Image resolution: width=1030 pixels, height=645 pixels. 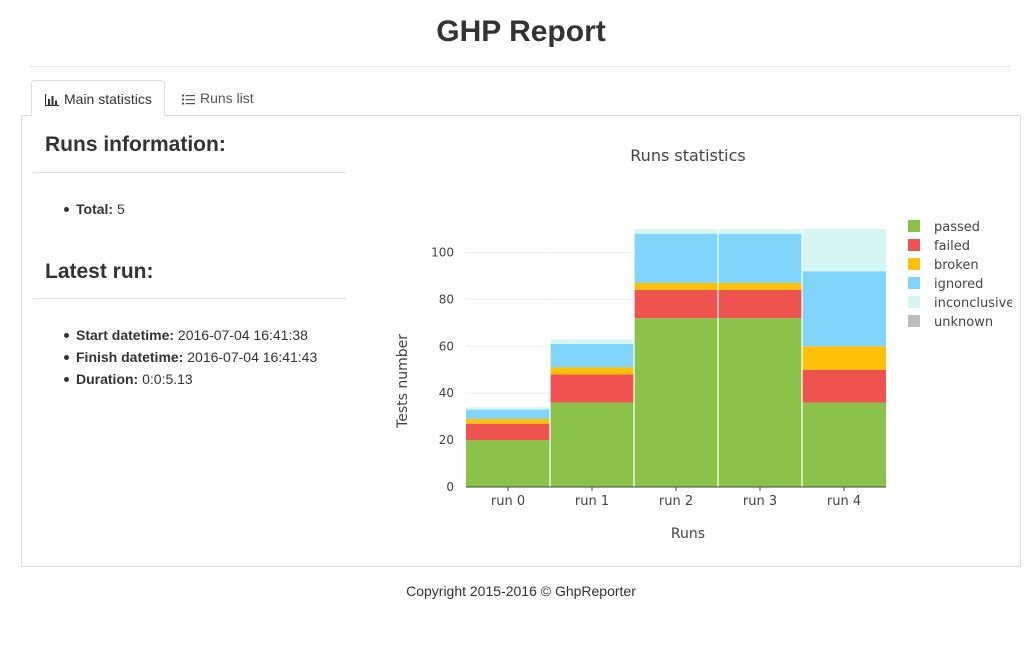 I want to click on start-datetime-label: Start datetime:, so click(x=125, y=335).